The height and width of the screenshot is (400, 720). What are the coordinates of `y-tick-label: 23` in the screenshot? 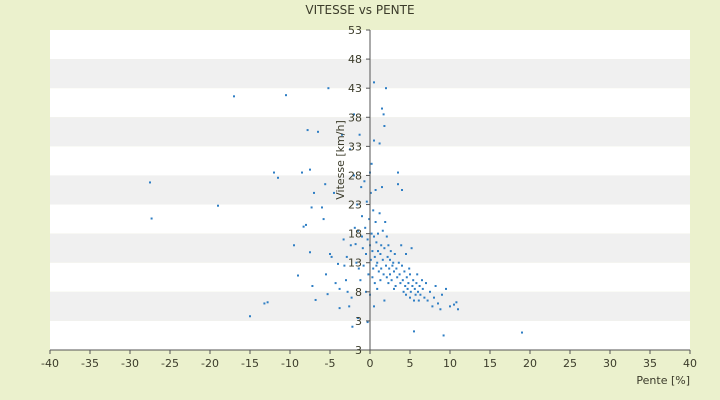 It's located at (355, 205).